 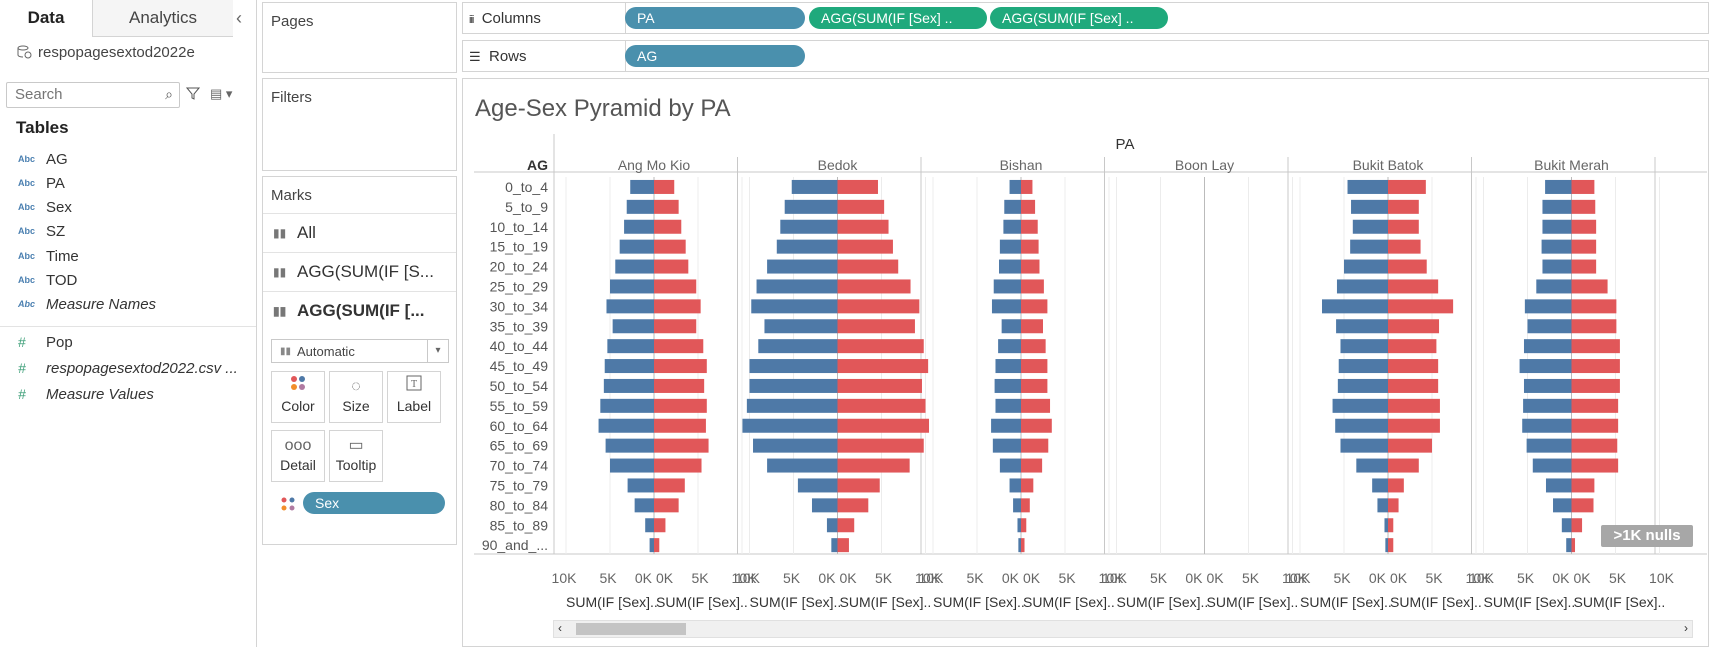 I want to click on tab-data: Data, so click(x=46, y=19).